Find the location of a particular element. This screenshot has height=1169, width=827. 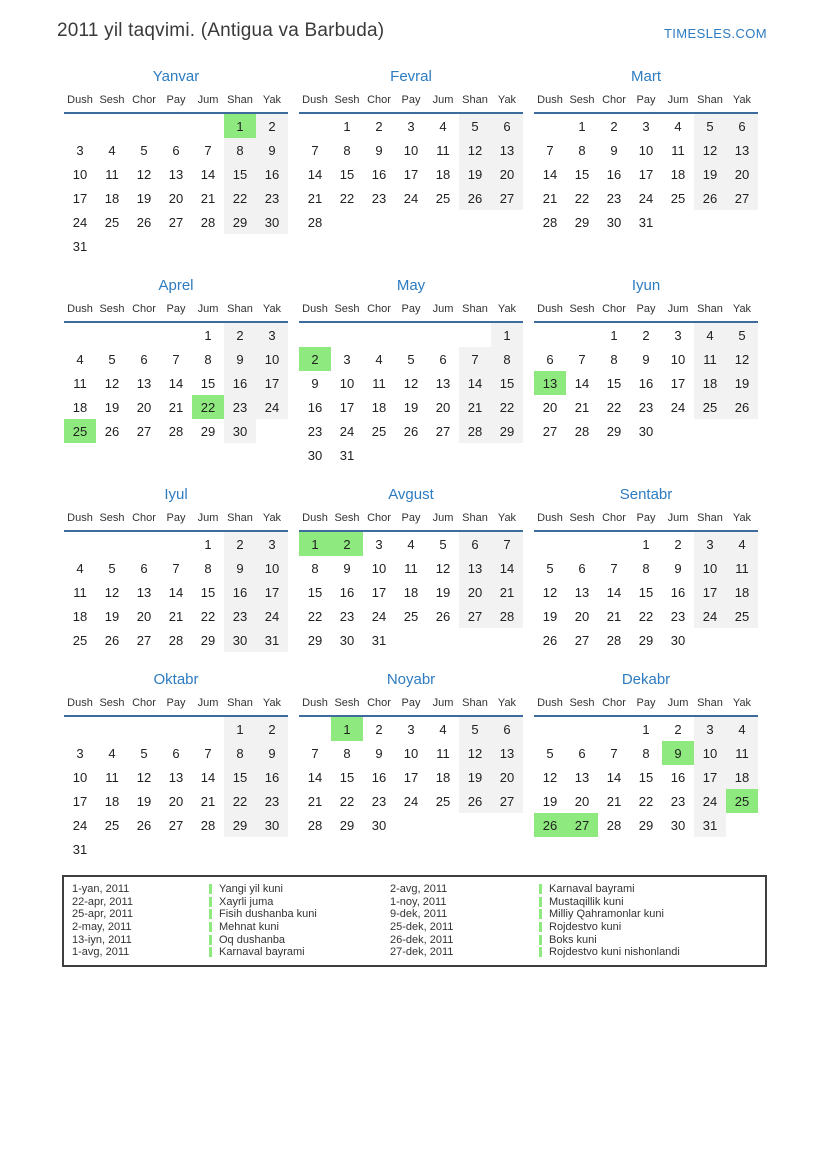

week-row: 17 18 19 20 21 22 23 is located at coordinates (176, 198).